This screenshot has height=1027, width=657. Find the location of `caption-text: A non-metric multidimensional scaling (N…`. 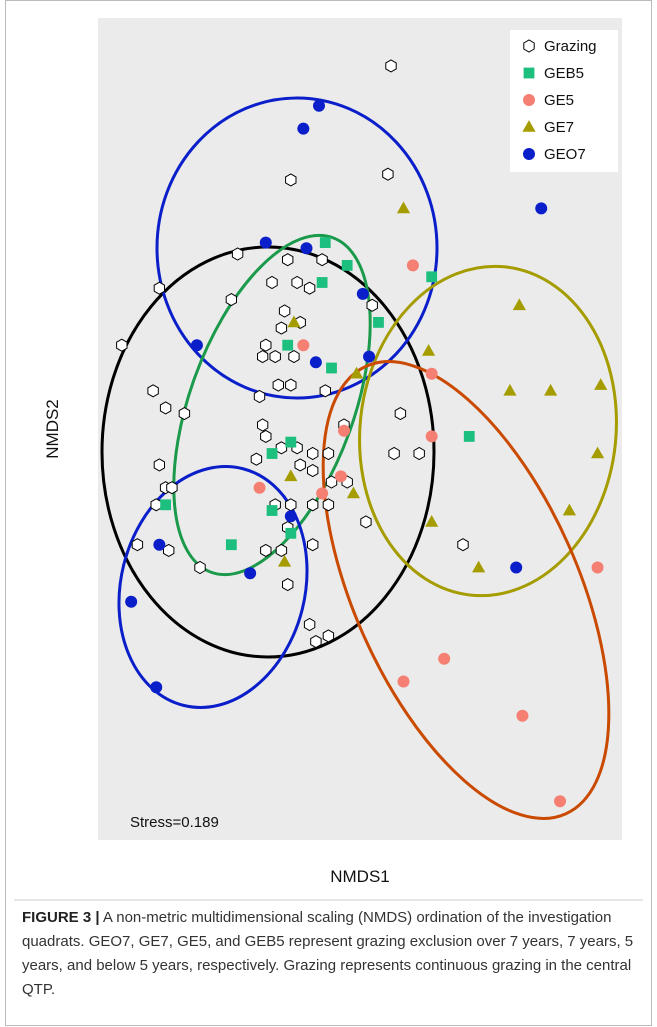

caption-text: A non-metric multidimensional scaling (N… is located at coordinates (328, 953).